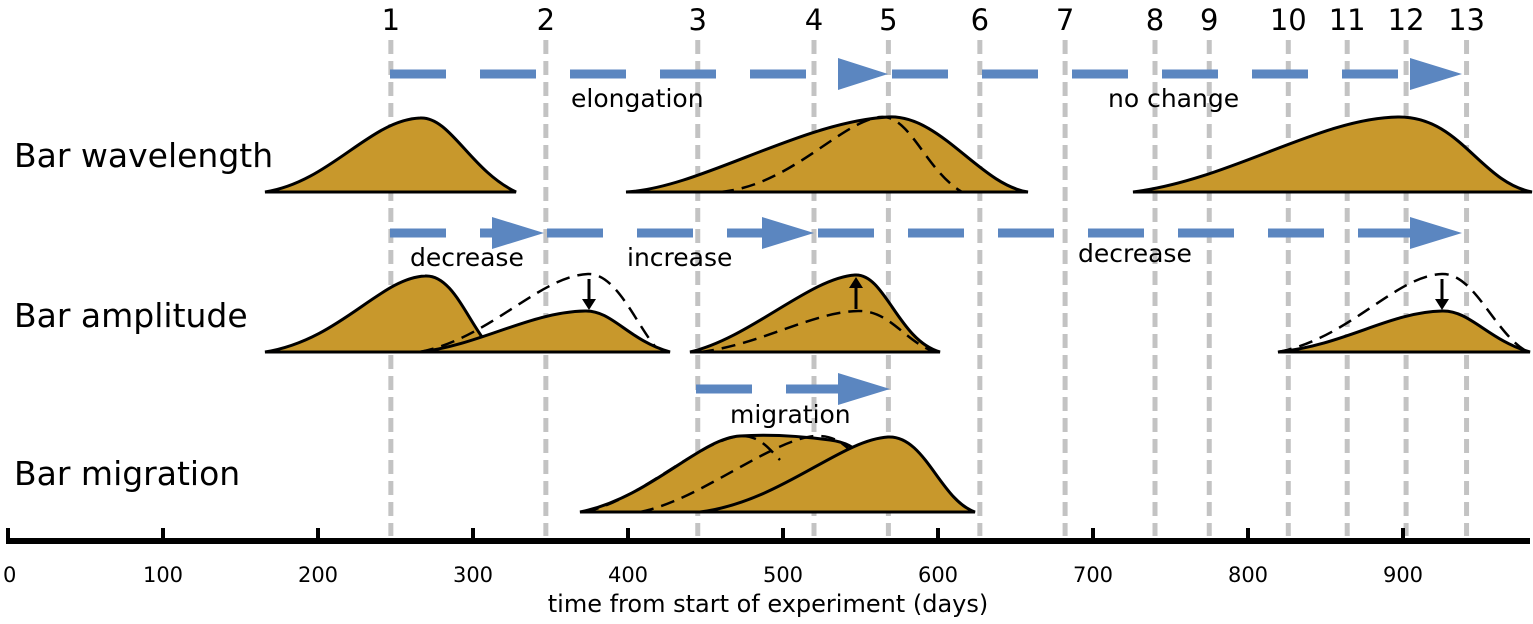 The width and height of the screenshot is (1533, 624). I want to click on bar-migration-position-1-outline, so click(682, 474).